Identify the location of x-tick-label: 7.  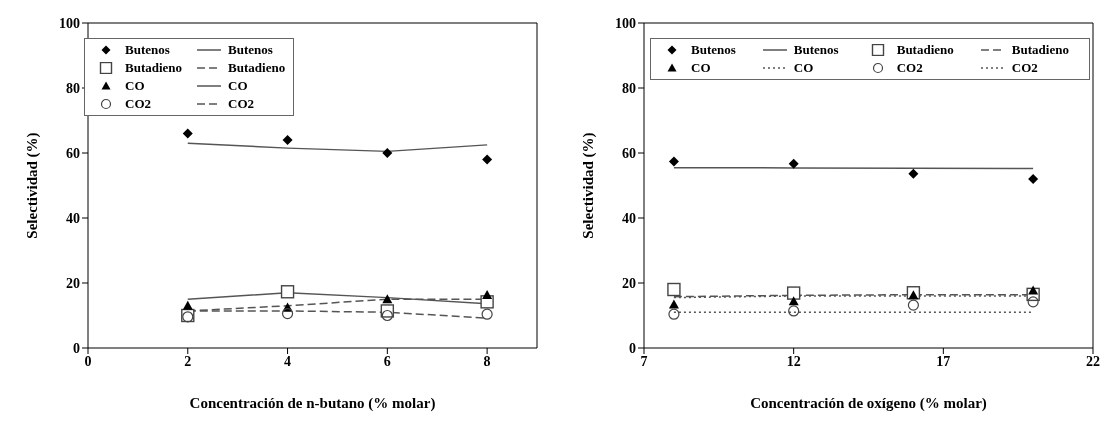
(644, 361).